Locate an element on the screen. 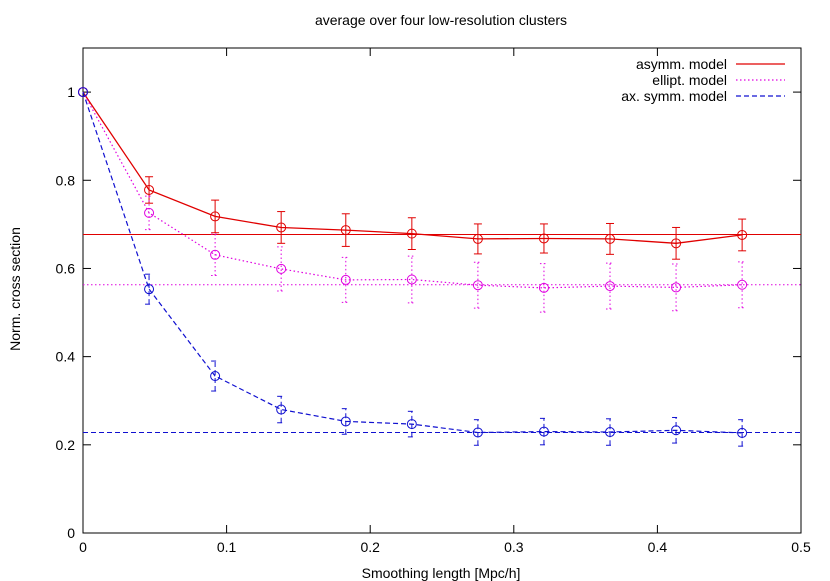  y-tick-label: 0 is located at coordinates (71, 533).